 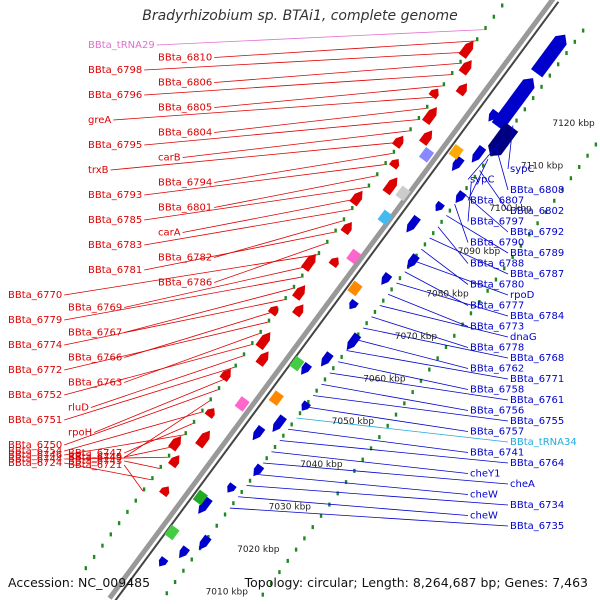 I want to click on gene-label: BBta_6781, so click(x=115, y=270).